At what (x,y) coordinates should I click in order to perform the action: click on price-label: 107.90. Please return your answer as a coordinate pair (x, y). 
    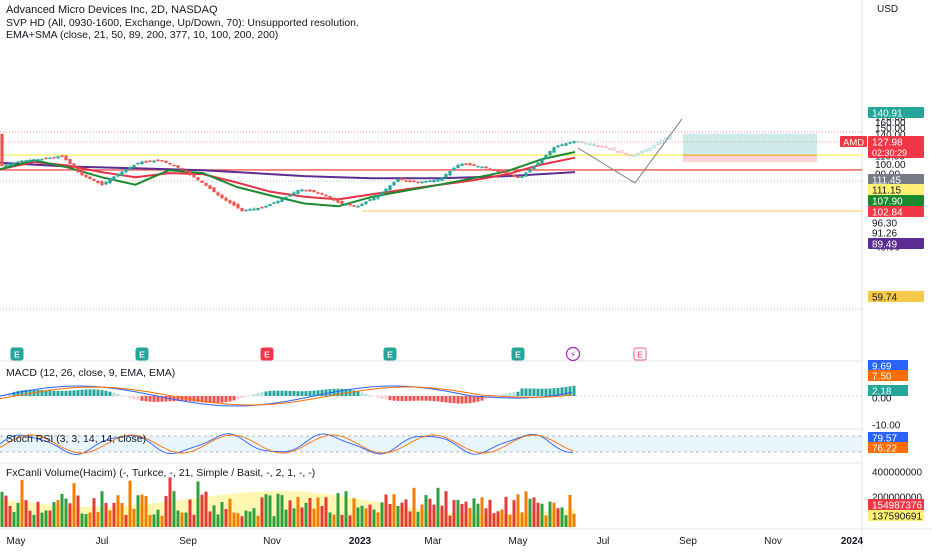
    Looking at the image, I should click on (887, 202).